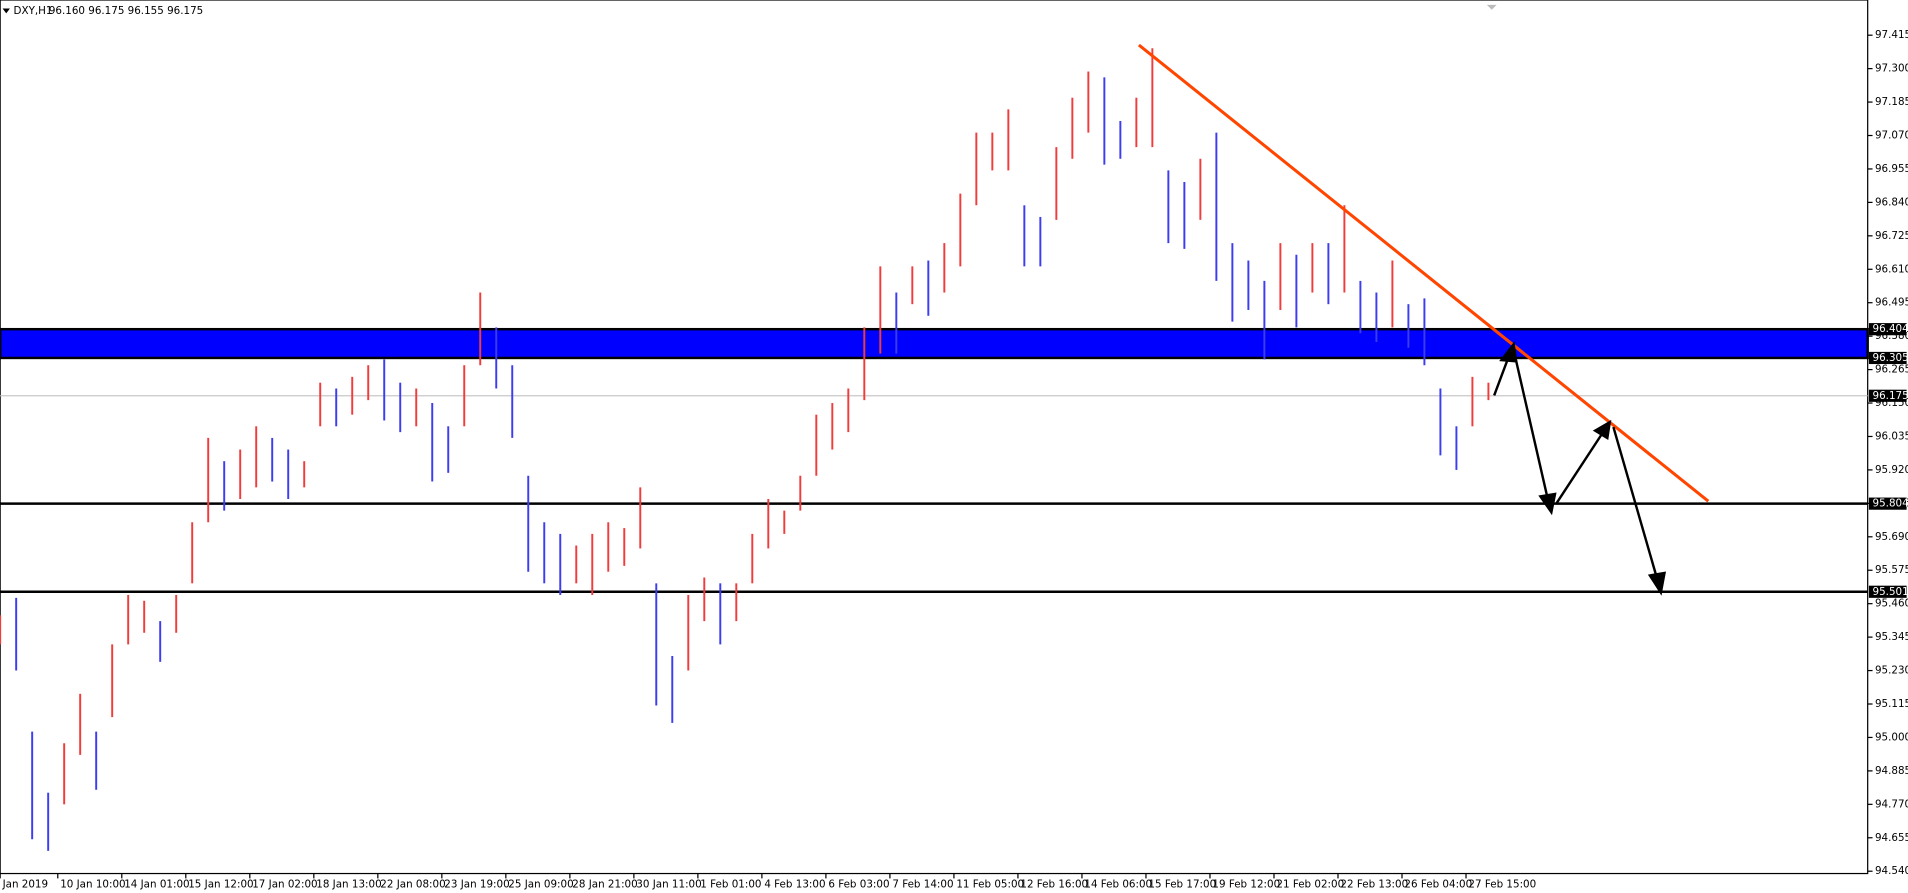 The width and height of the screenshot is (1908, 893). What do you see at coordinates (1891, 69) in the screenshot?
I see `y-tick-label: 97.300` at bounding box center [1891, 69].